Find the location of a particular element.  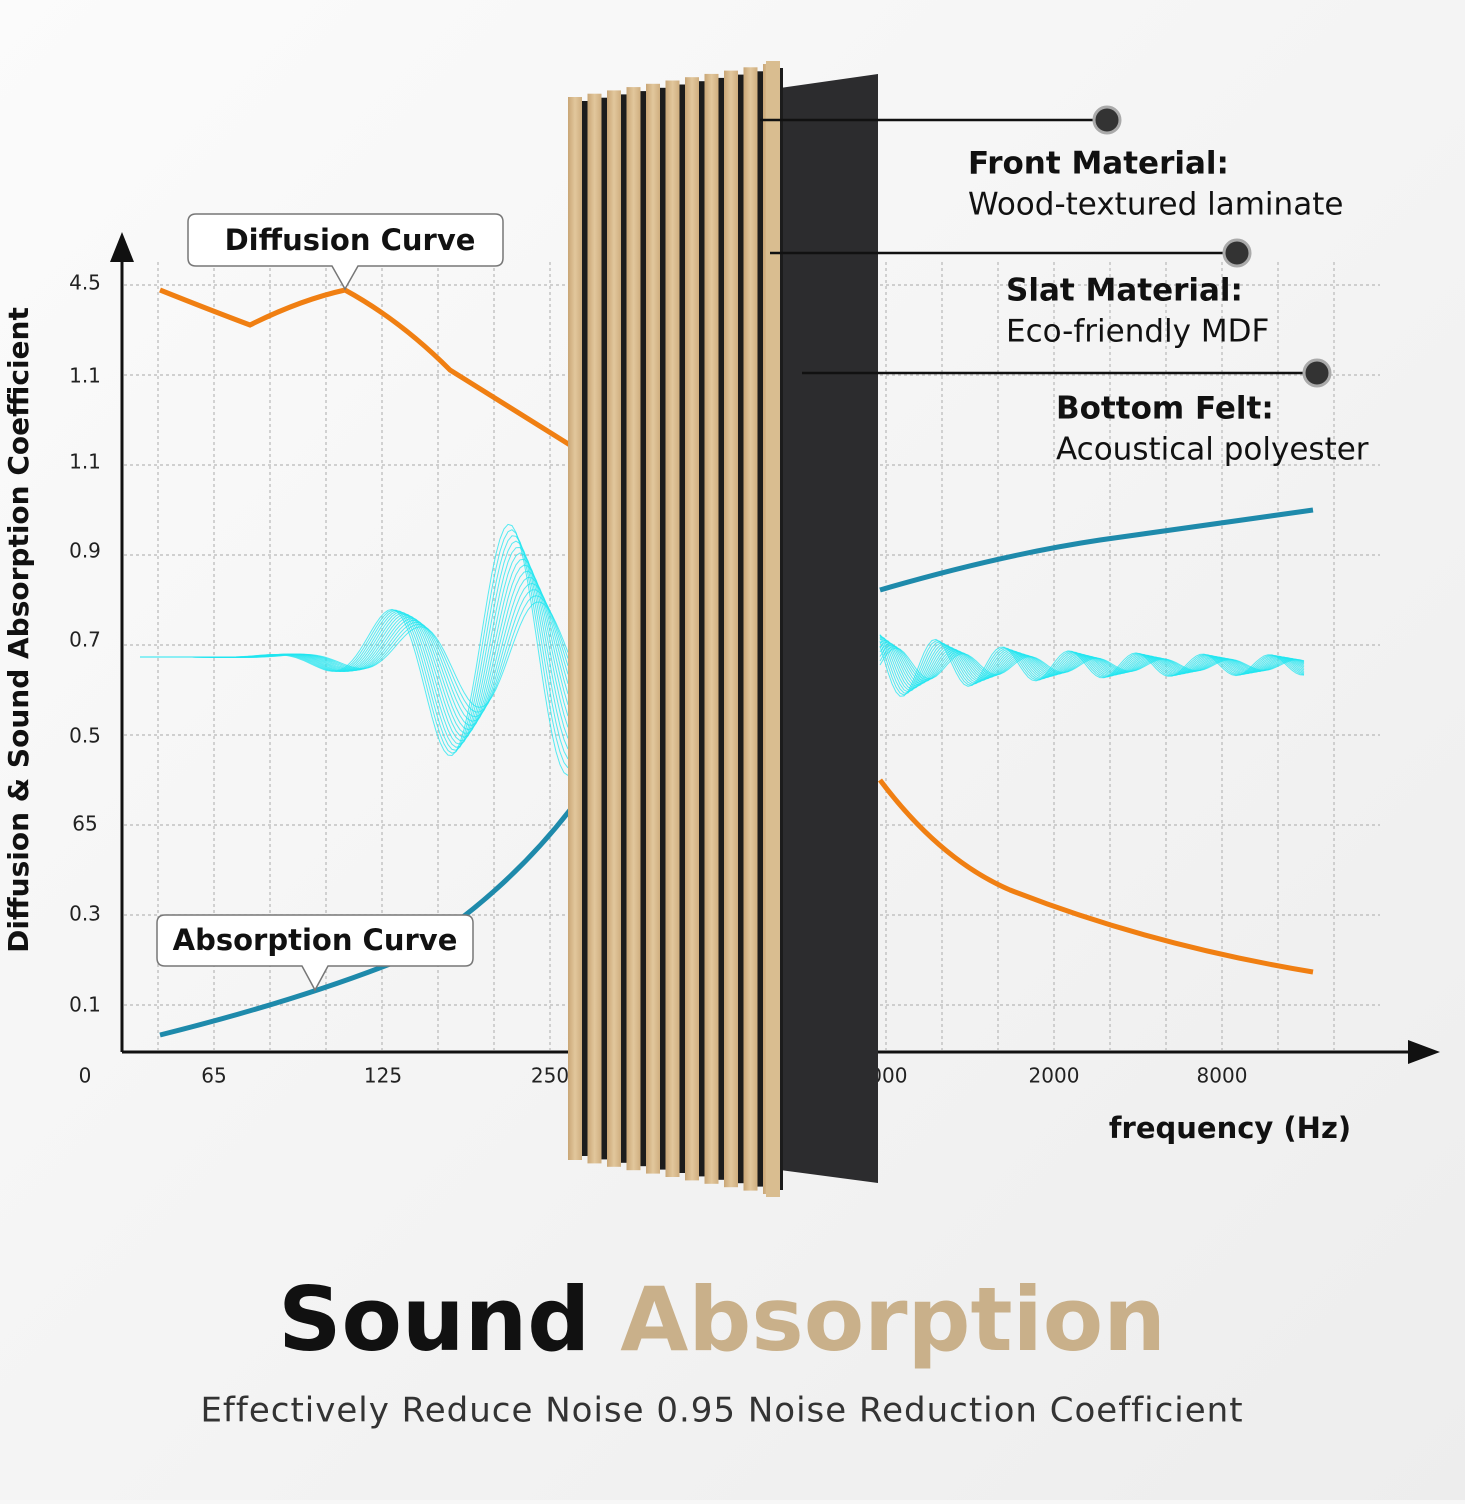

felt is located at coordinates (829, 628).